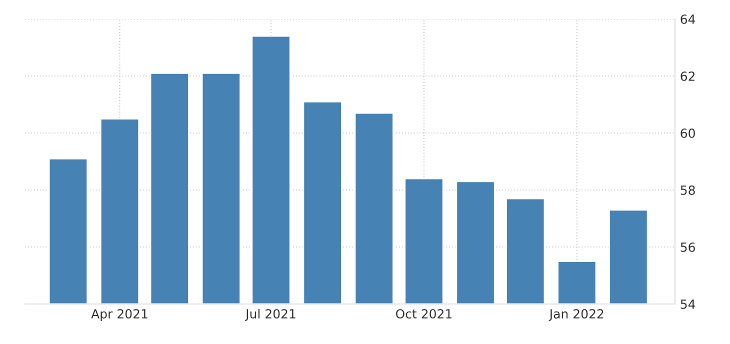 The image size is (730, 344). What do you see at coordinates (119, 315) in the screenshot?
I see `x-tick-label: Apr 2021` at bounding box center [119, 315].